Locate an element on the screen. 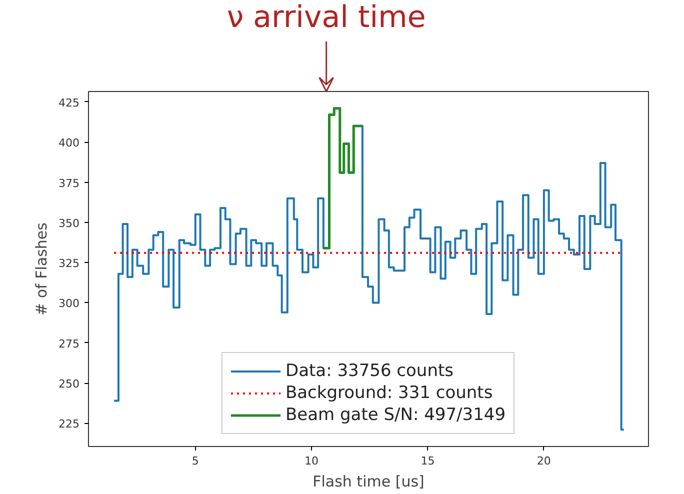 The height and width of the screenshot is (494, 684). y-tick-label: 325 is located at coordinates (69, 263).